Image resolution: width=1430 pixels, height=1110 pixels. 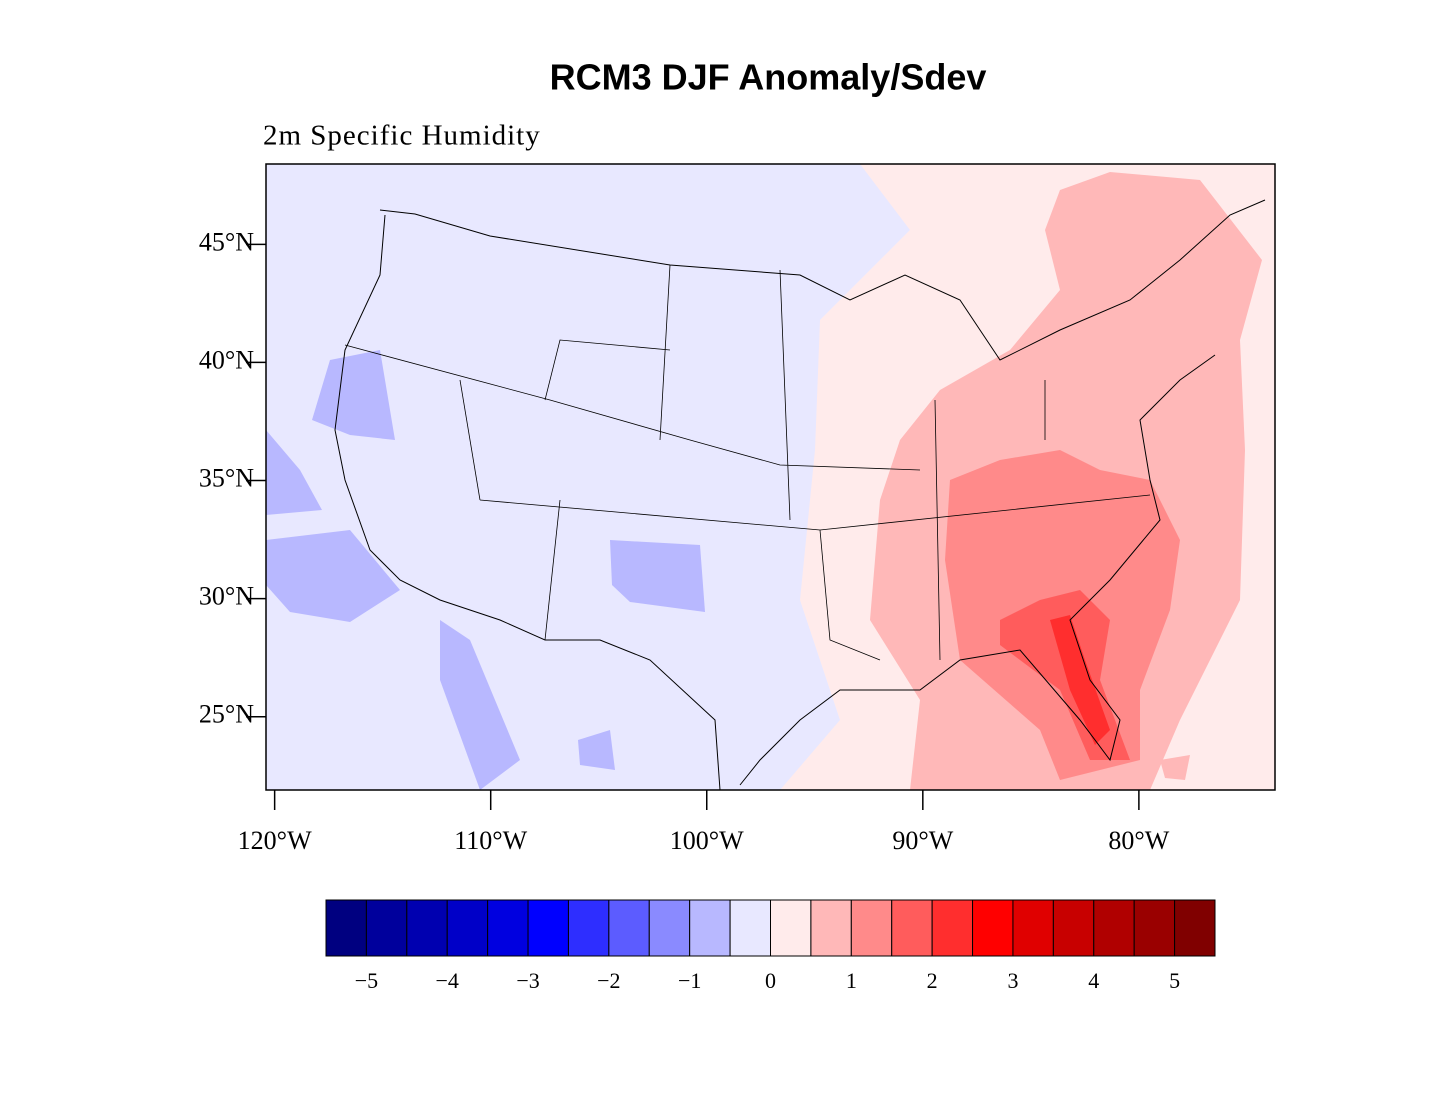 What do you see at coordinates (851, 980) in the screenshot?
I see `colorbar-label: 1` at bounding box center [851, 980].